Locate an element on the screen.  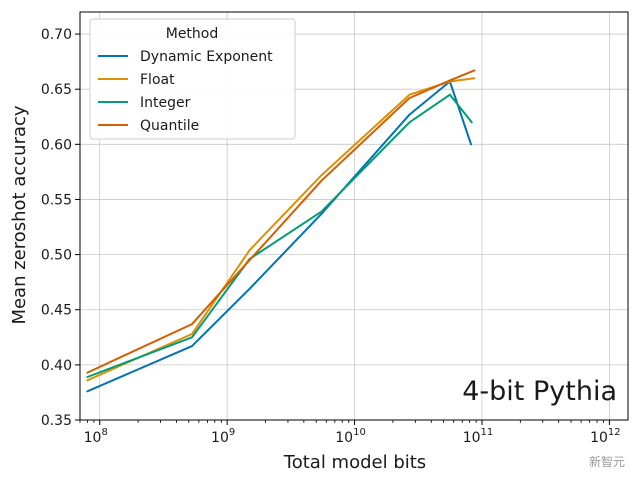
x-tick-label: 10⁸ is located at coordinates (96, 436).